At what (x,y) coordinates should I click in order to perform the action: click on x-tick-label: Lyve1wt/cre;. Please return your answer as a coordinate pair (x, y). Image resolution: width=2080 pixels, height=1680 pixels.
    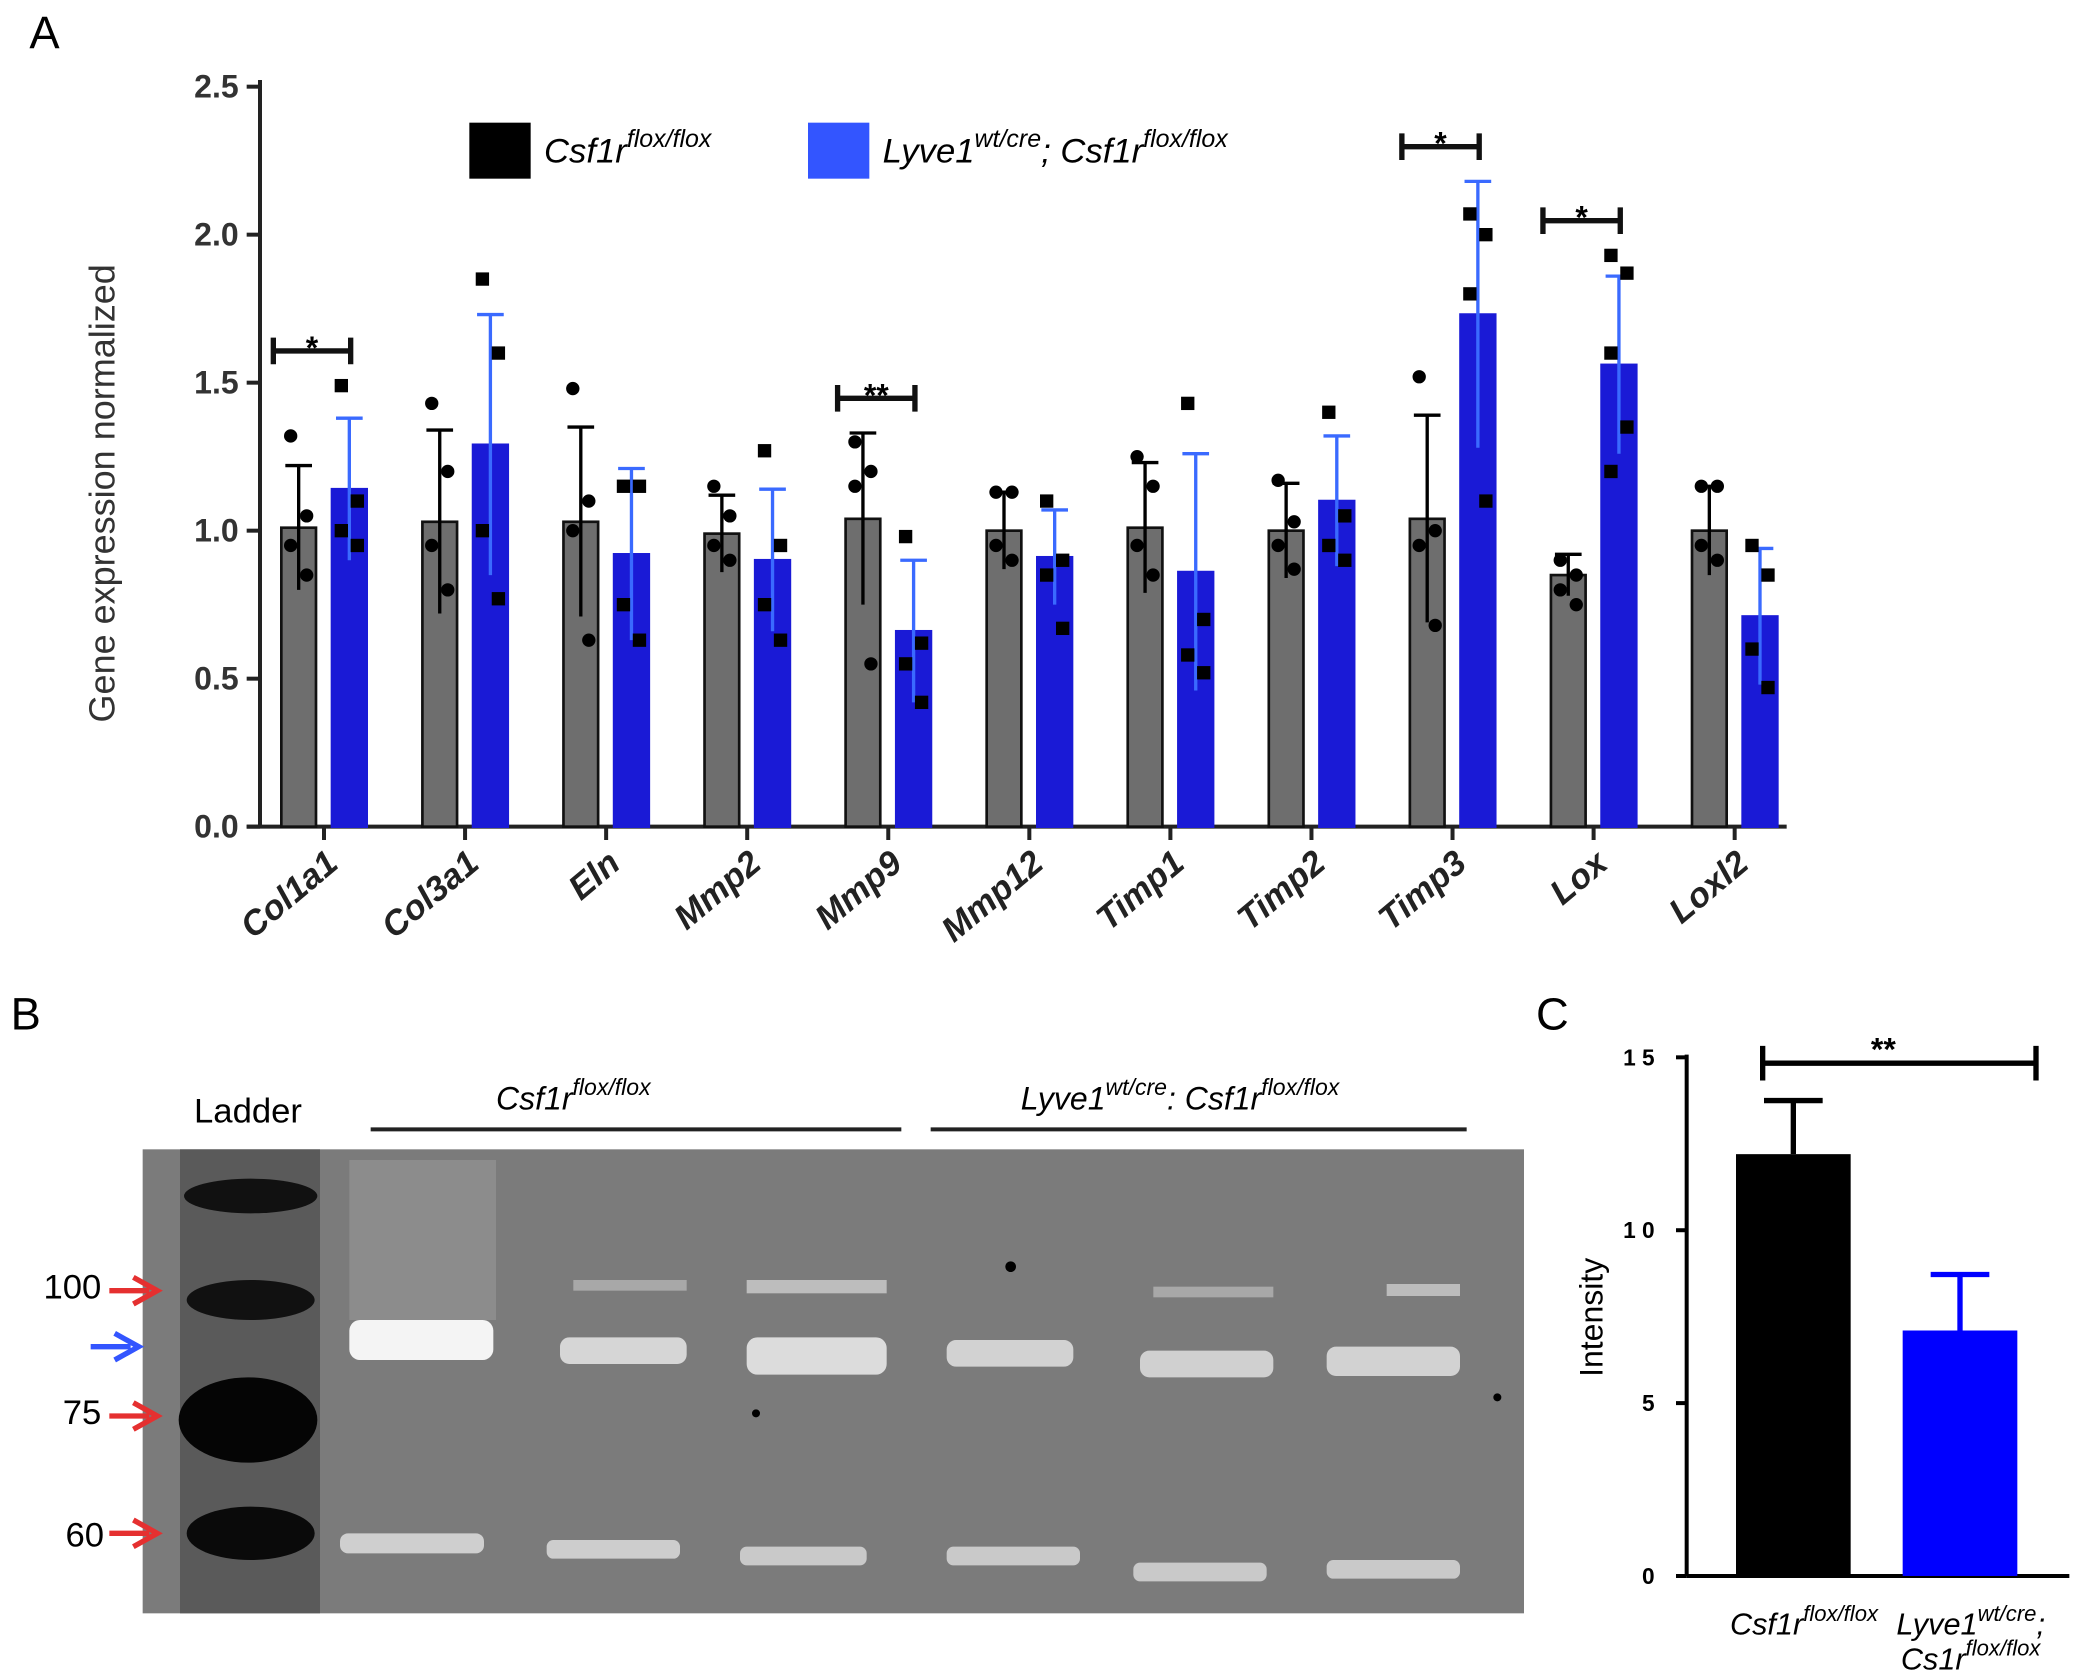
    Looking at the image, I should click on (1970, 1621).